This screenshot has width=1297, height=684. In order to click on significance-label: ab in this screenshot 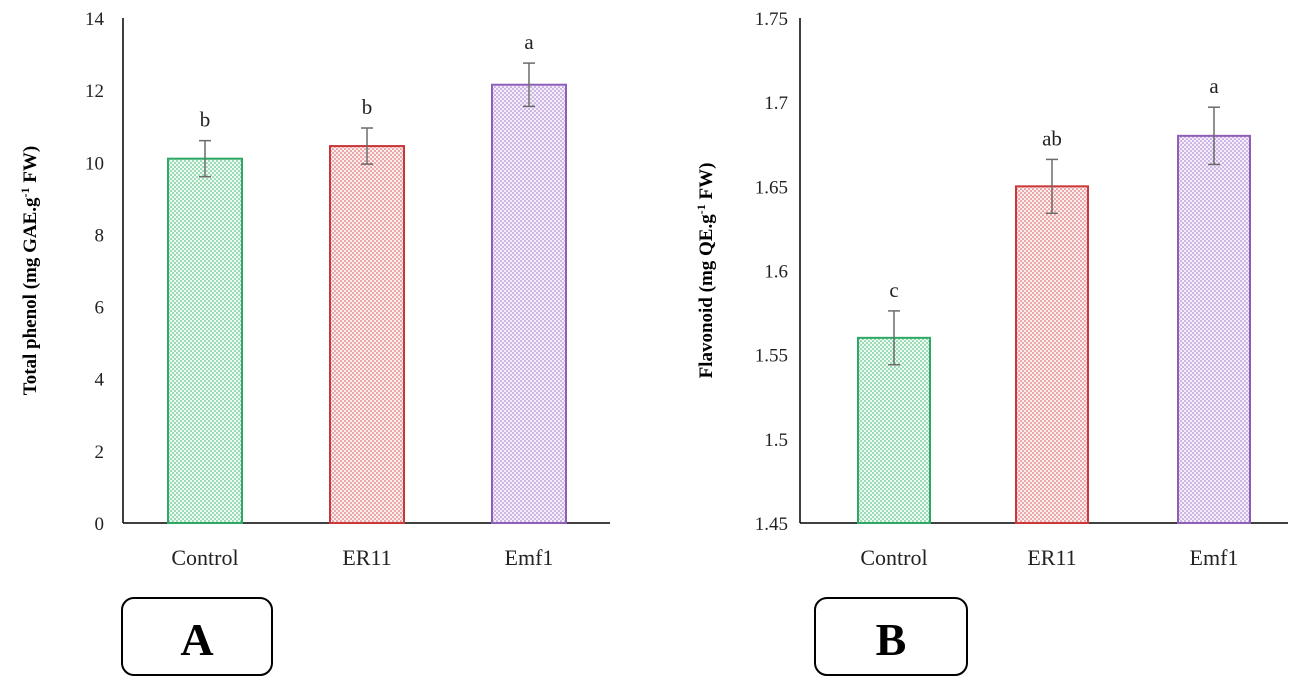, I will do `click(1052, 138)`.